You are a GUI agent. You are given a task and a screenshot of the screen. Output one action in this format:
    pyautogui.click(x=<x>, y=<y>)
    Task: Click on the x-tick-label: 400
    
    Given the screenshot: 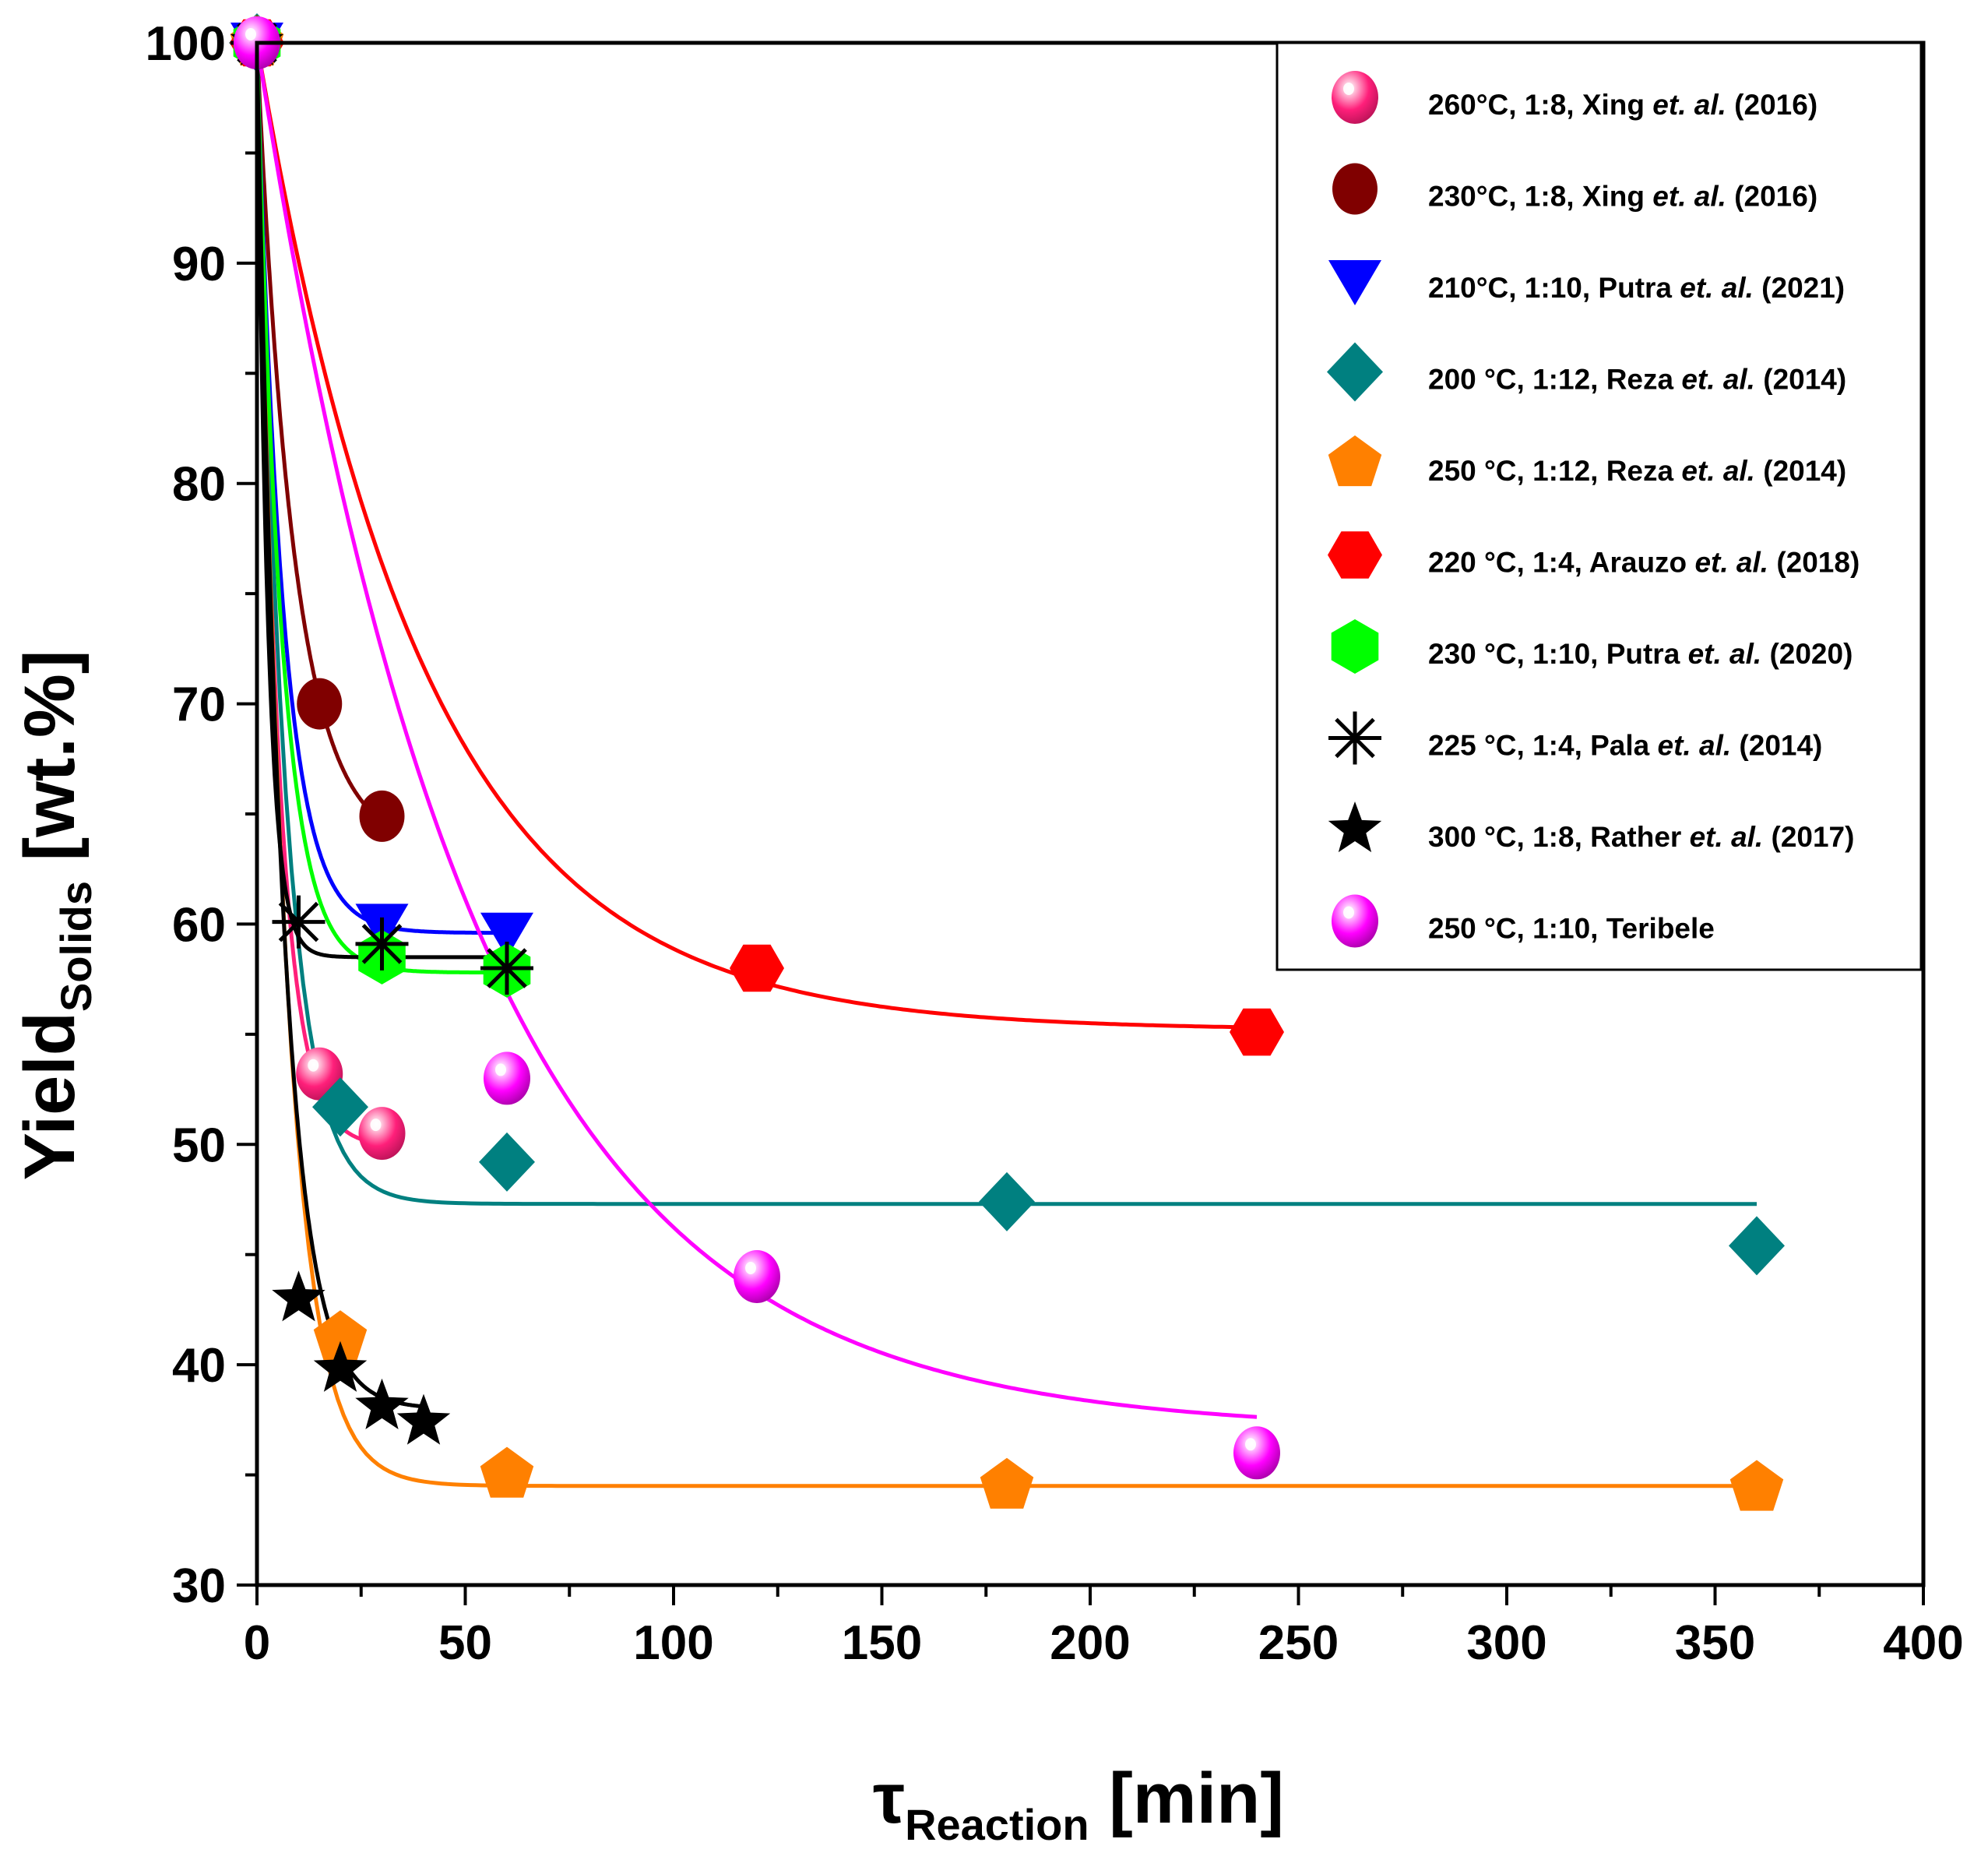 What is the action you would take?
    pyautogui.click(x=1923, y=1643)
    